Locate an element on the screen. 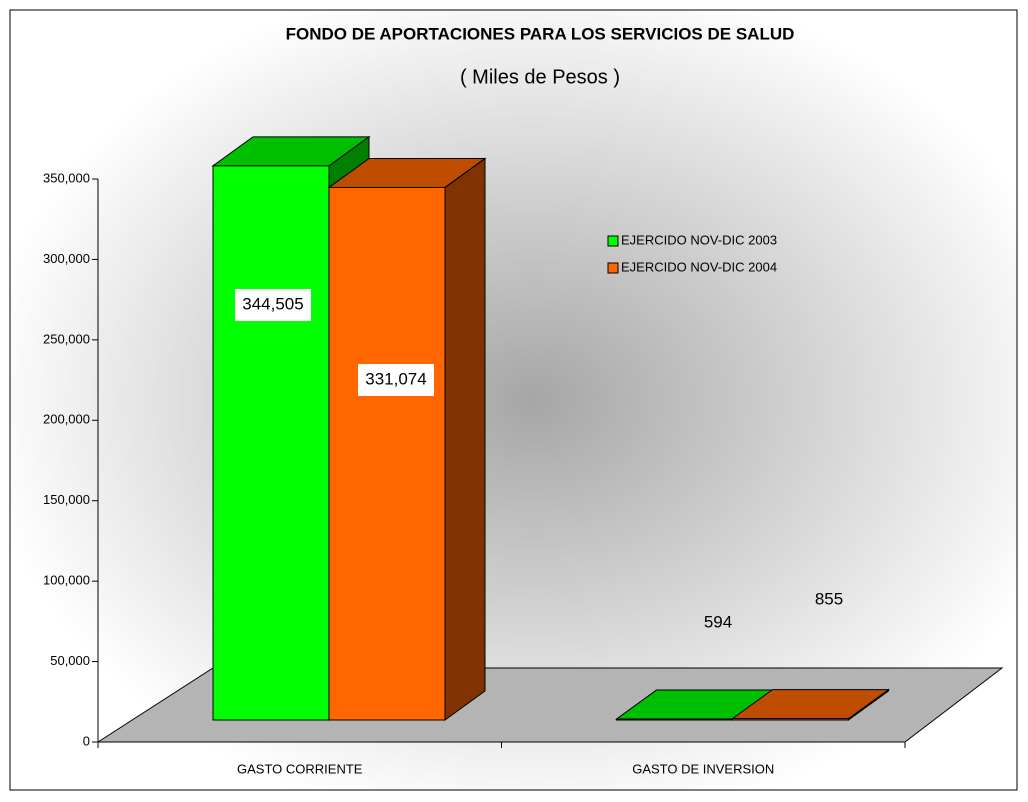 The width and height of the screenshot is (1028, 802). bar-side is located at coordinates (465, 439).